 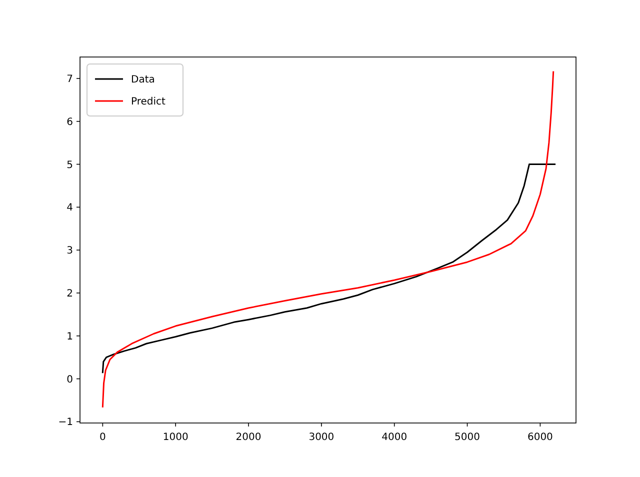 I want to click on y-tick-label: 6, so click(x=69, y=122).